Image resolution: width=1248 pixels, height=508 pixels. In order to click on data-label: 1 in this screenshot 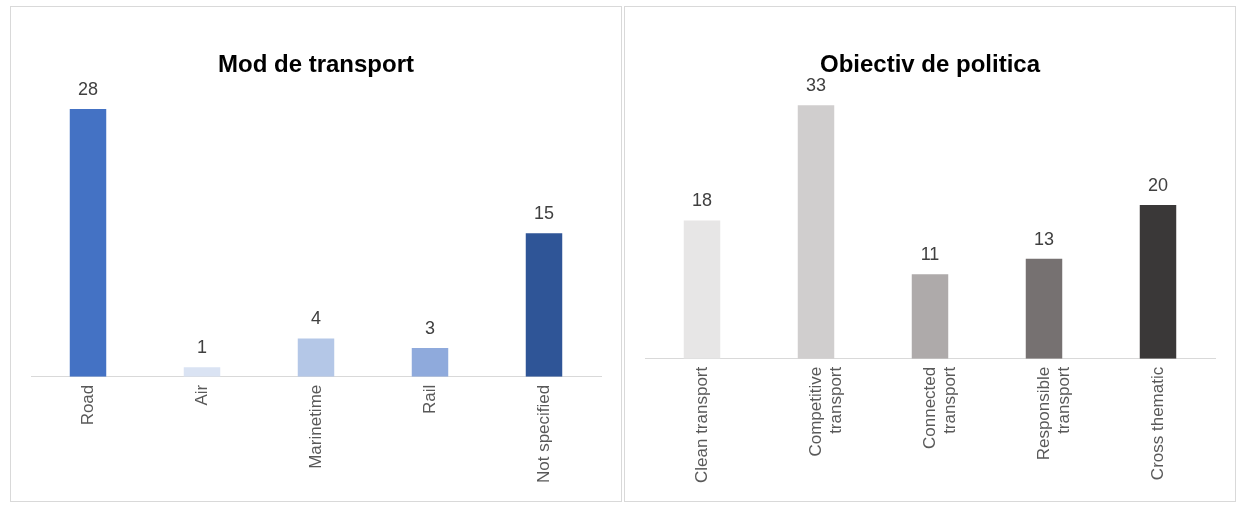, I will do `click(202, 347)`.